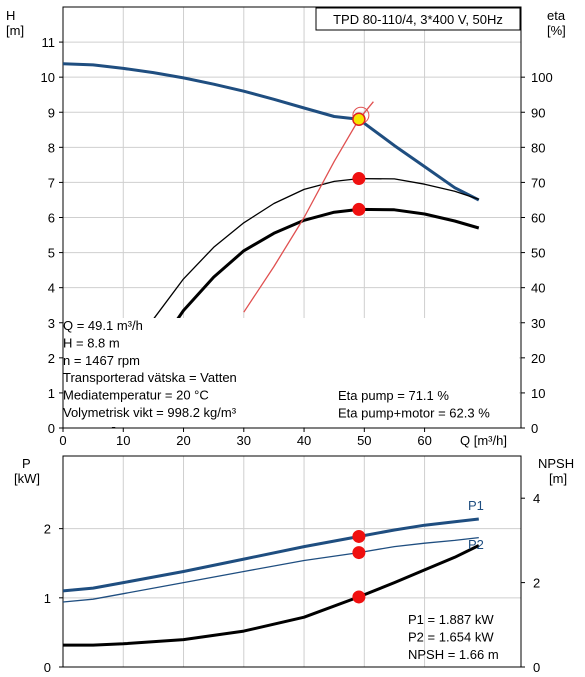 Image resolution: width=585 pixels, height=677 pixels. Describe the element at coordinates (244, 440) in the screenshot. I see `top-x-tick-30: 30` at that location.